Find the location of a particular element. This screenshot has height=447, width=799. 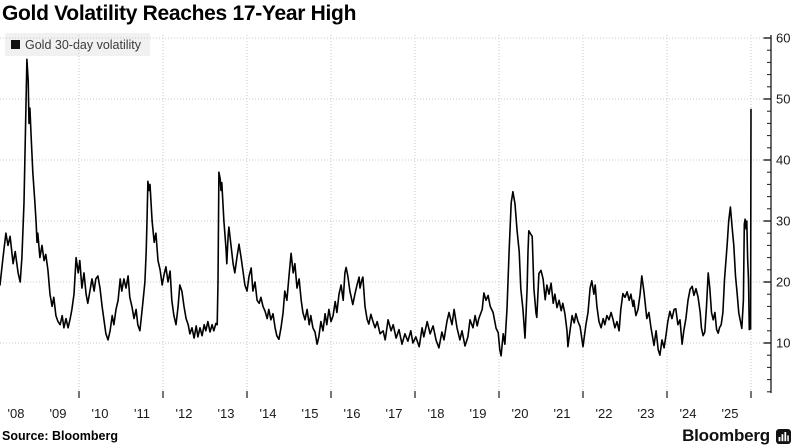

y-tick-label: 50 is located at coordinates (783, 99).